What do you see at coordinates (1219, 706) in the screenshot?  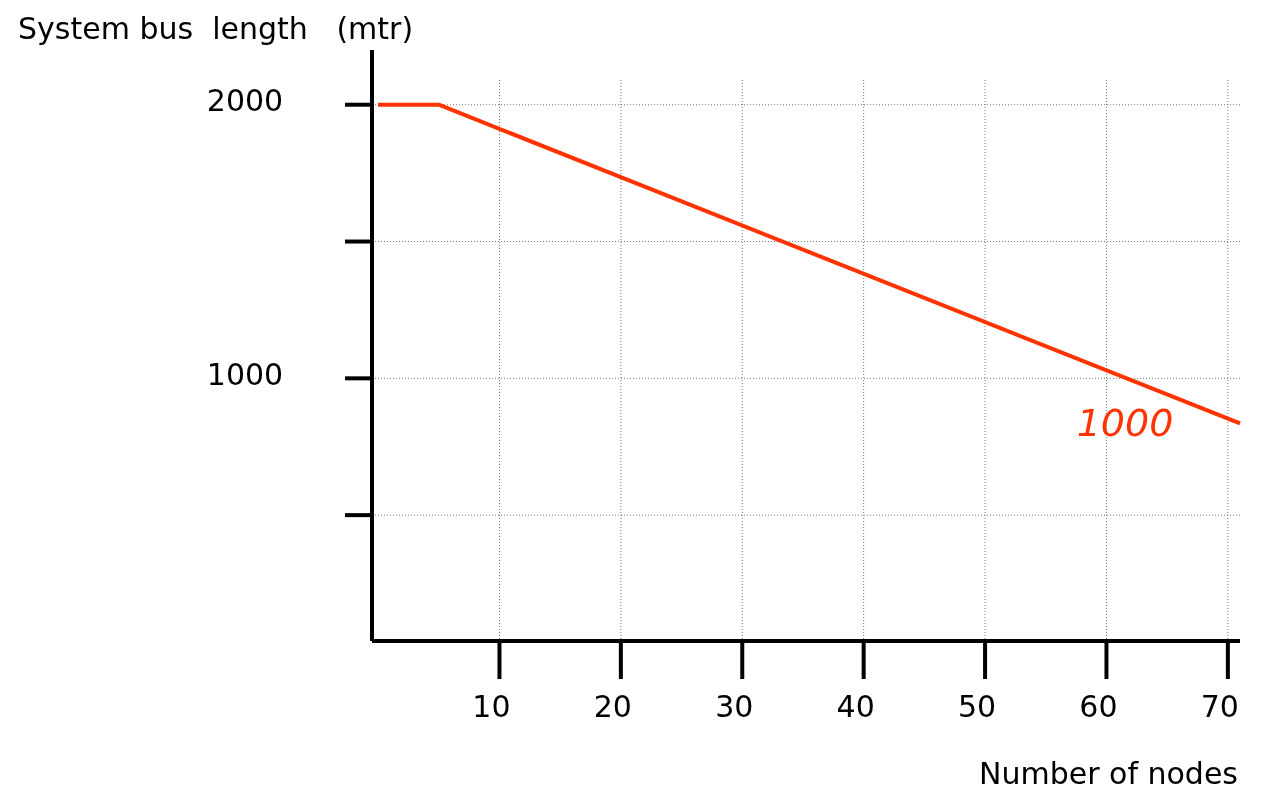 I see `x-tick-label: 70` at bounding box center [1219, 706].